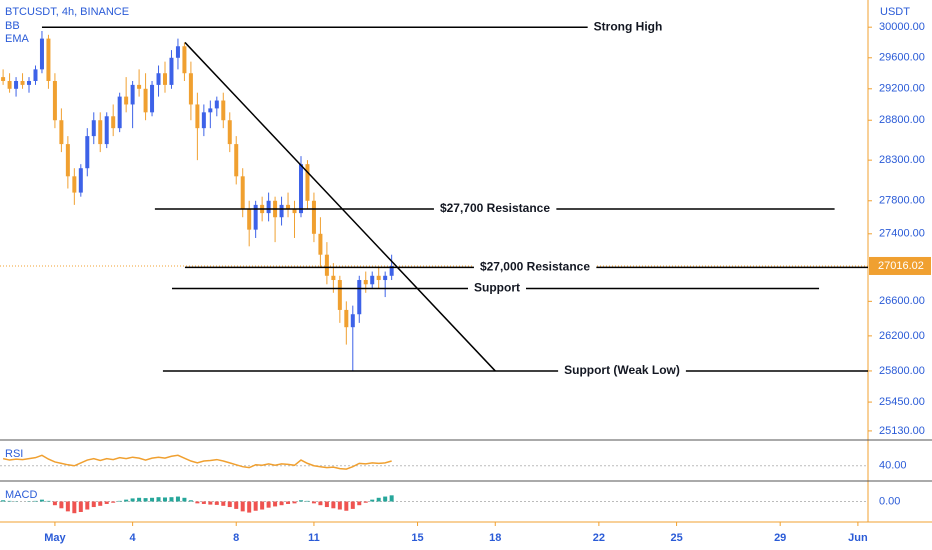 The width and height of the screenshot is (932, 550). Describe the element at coordinates (314, 538) in the screenshot. I see `x-tick-label: 11` at that location.